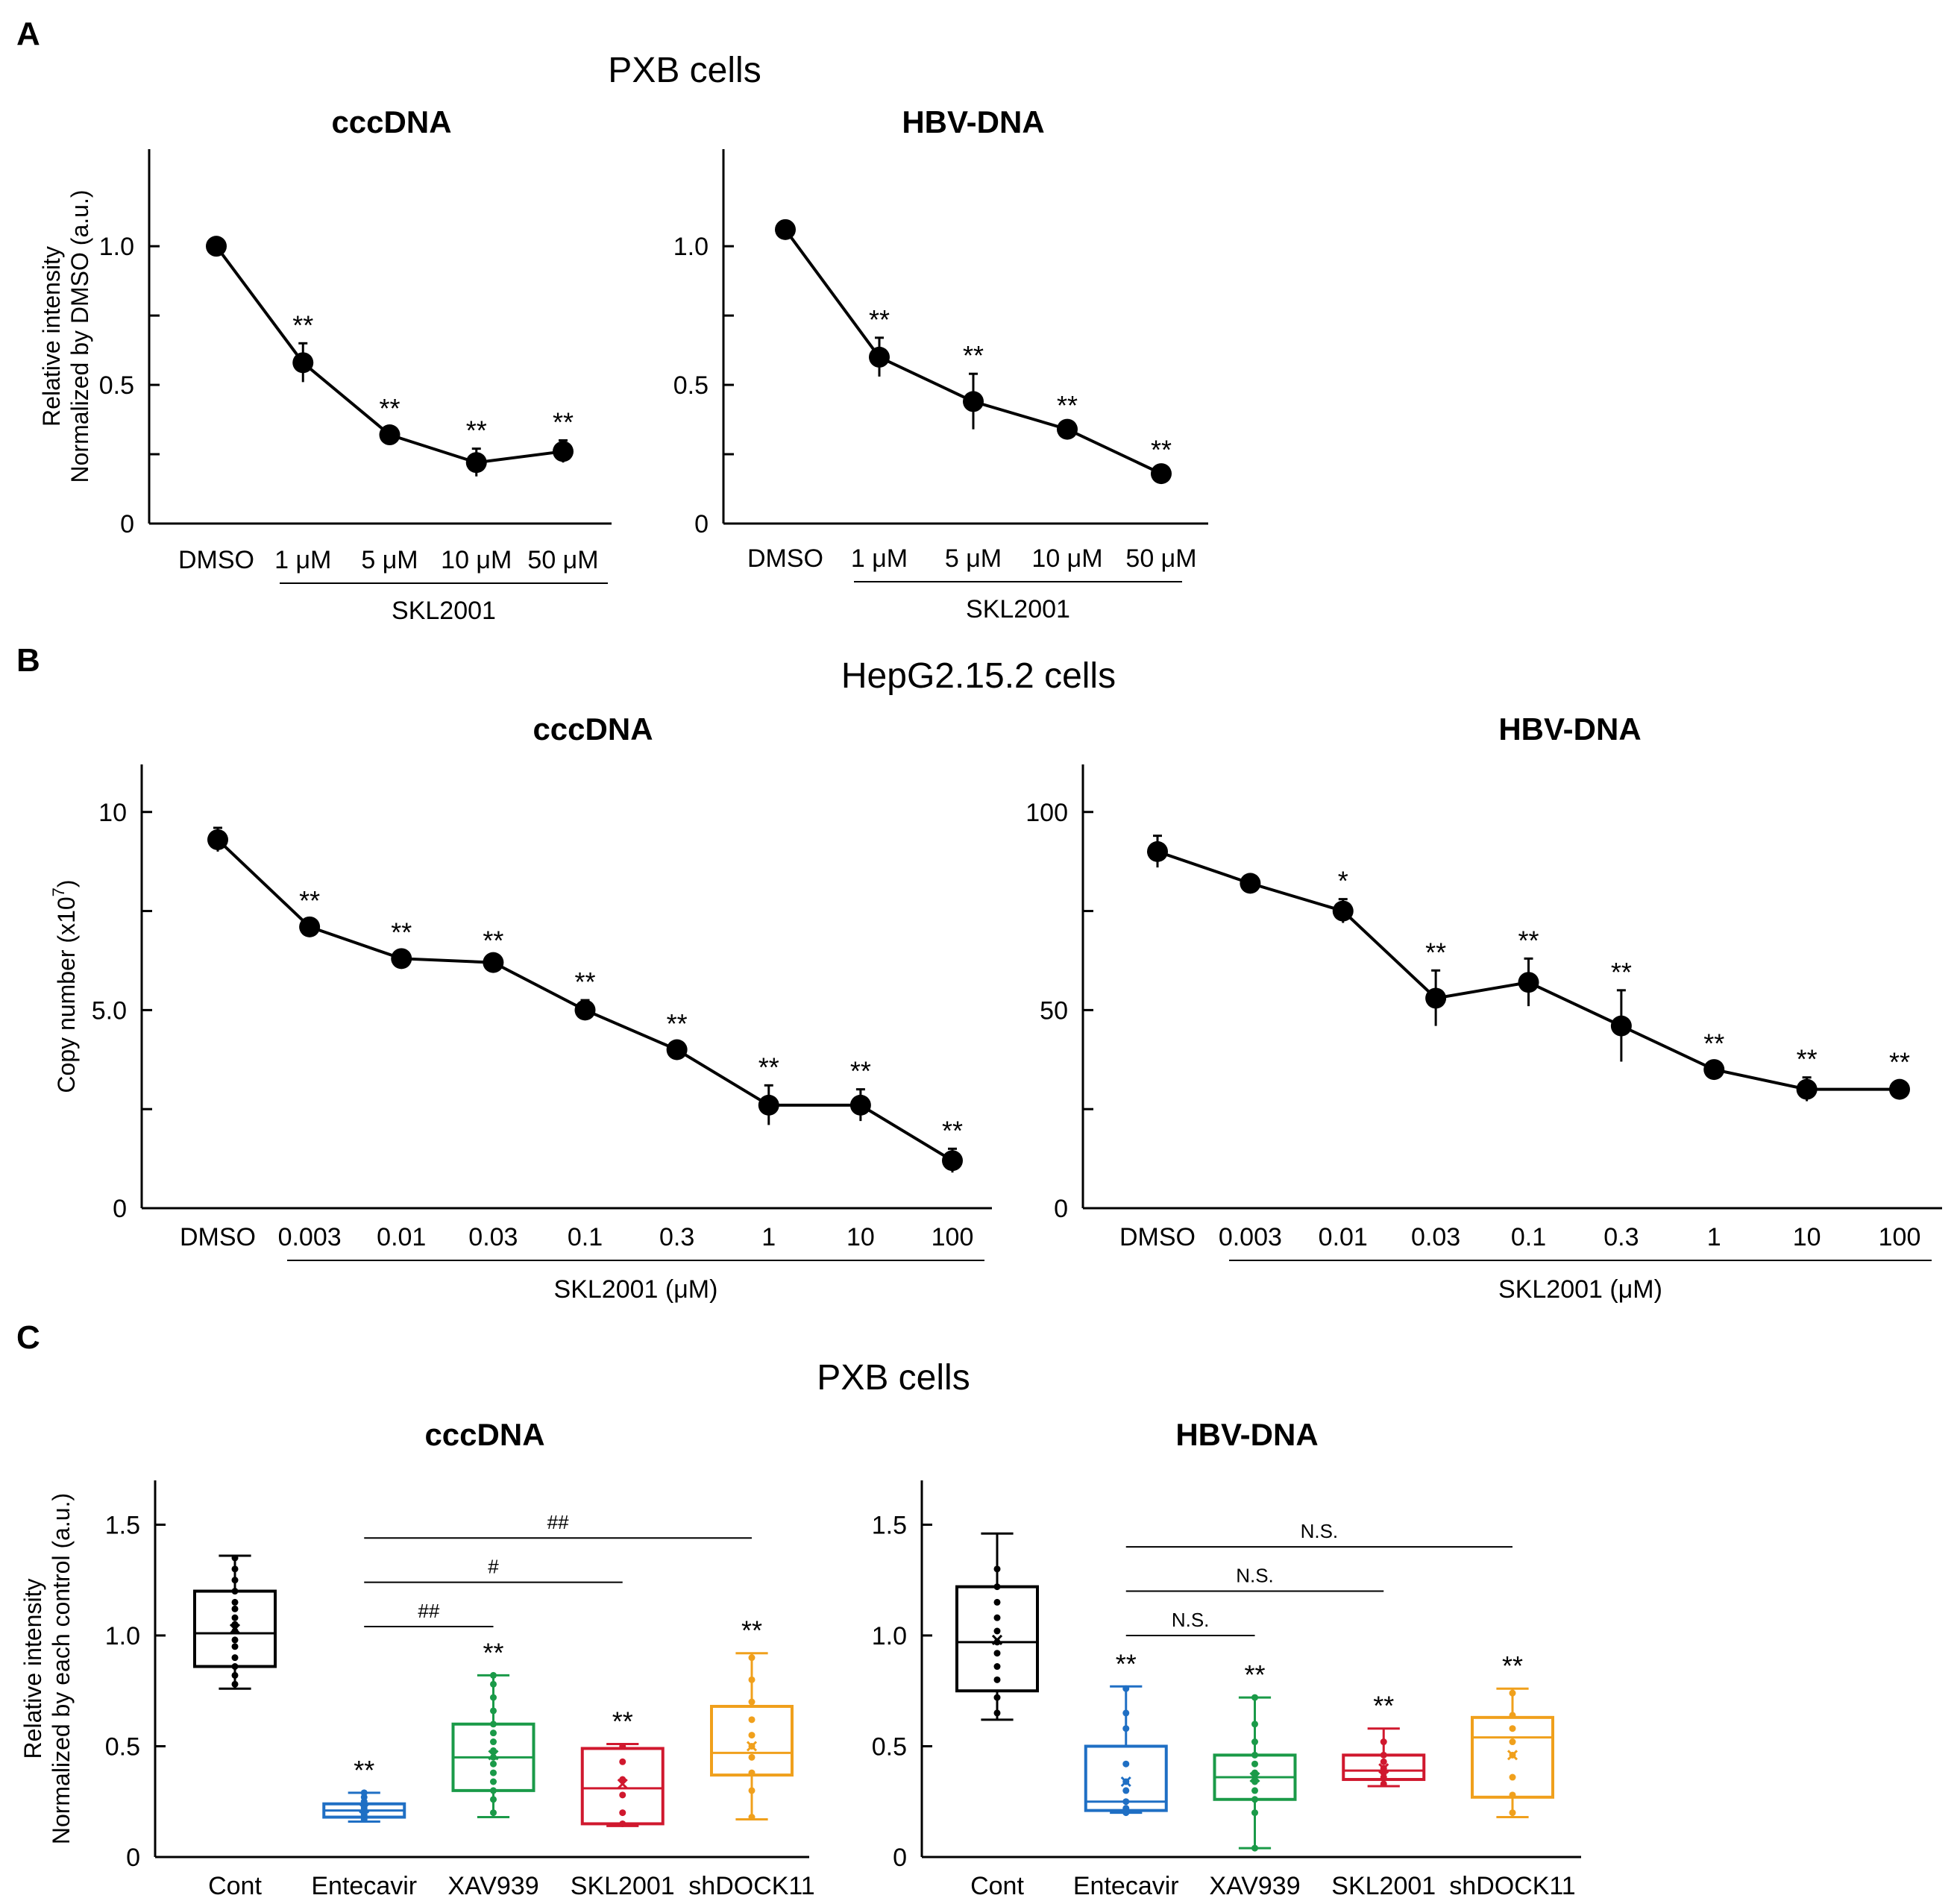 This screenshot has width=1957, height=1904. What do you see at coordinates (1250, 1237) in the screenshot?
I see `x-tick-label-0-003: 0.003` at bounding box center [1250, 1237].